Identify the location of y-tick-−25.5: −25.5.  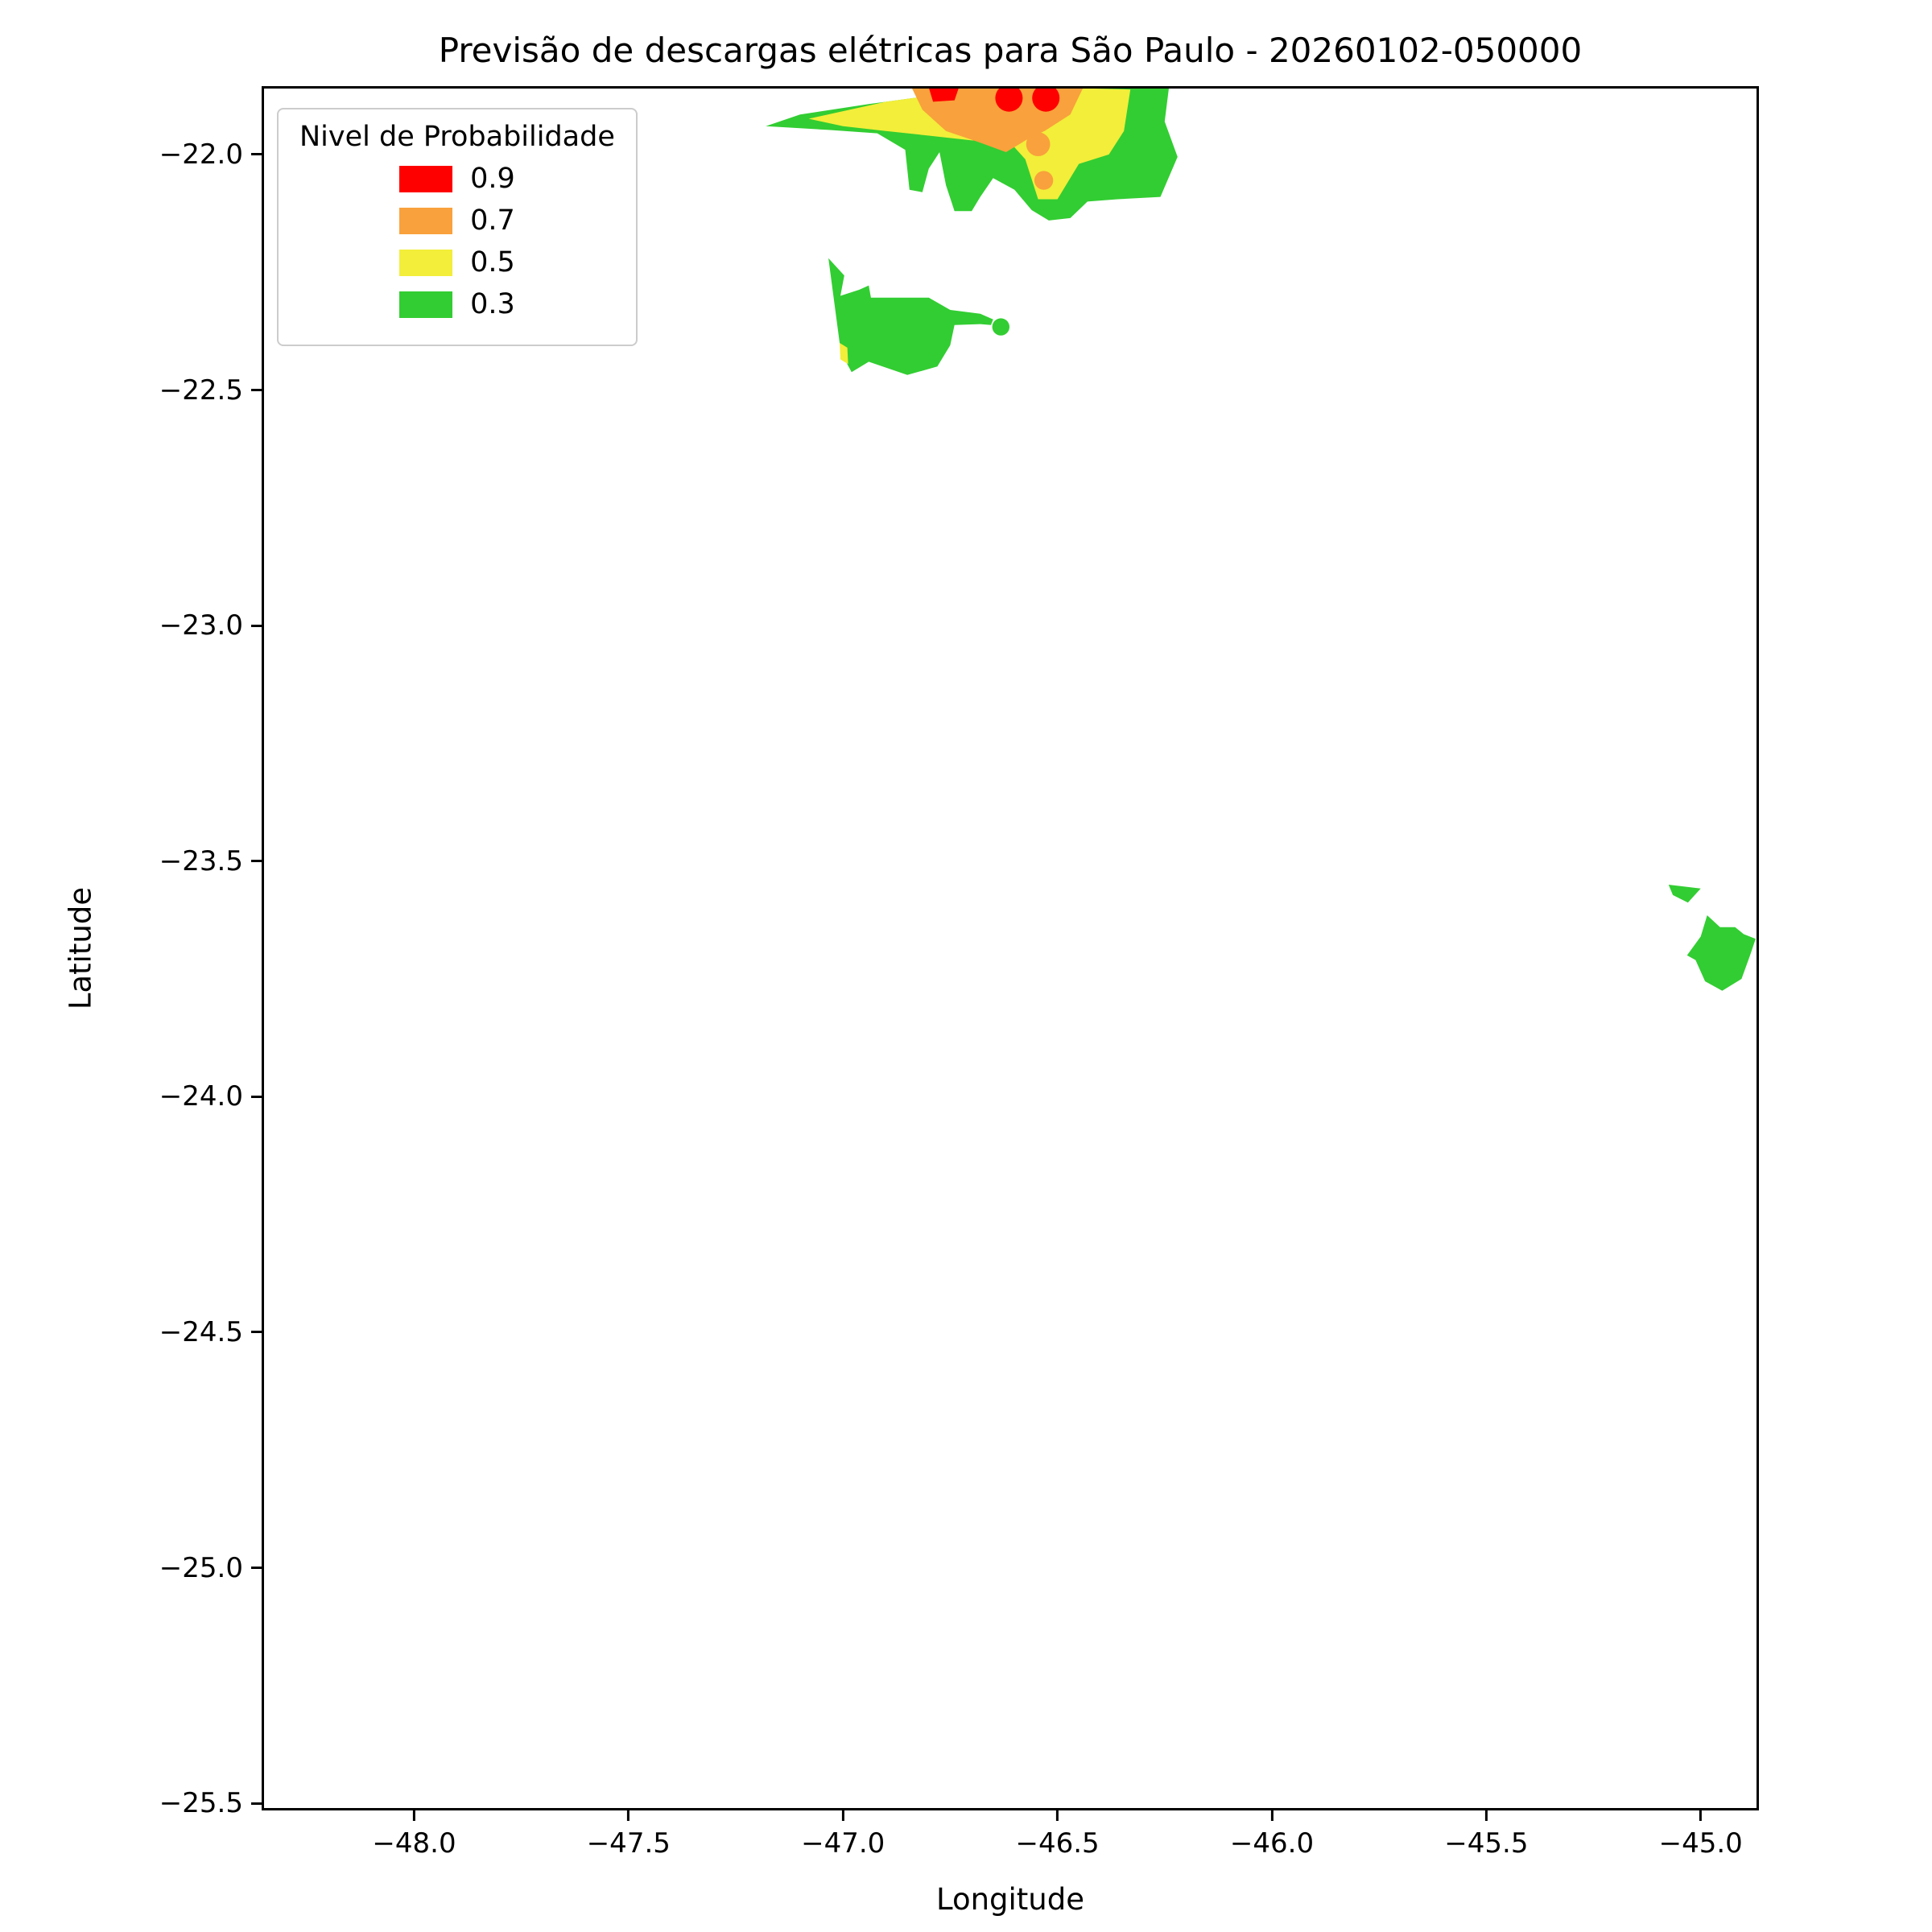
(211, 1803).